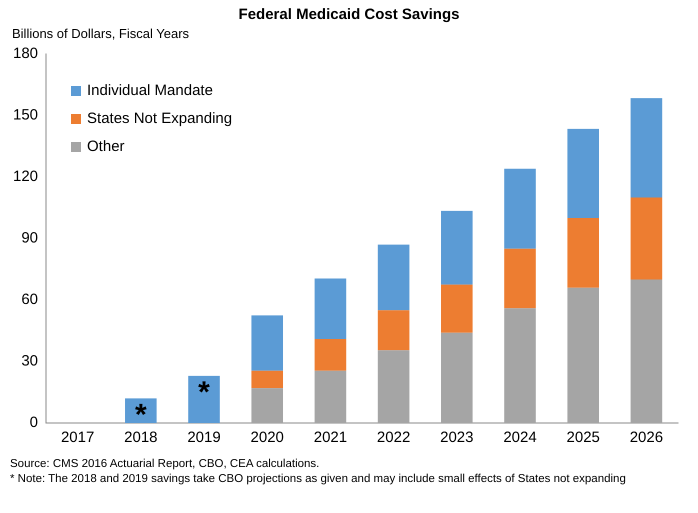 The width and height of the screenshot is (698, 513). Describe the element at coordinates (647, 437) in the screenshot. I see `x-tick-label: 2026` at that location.